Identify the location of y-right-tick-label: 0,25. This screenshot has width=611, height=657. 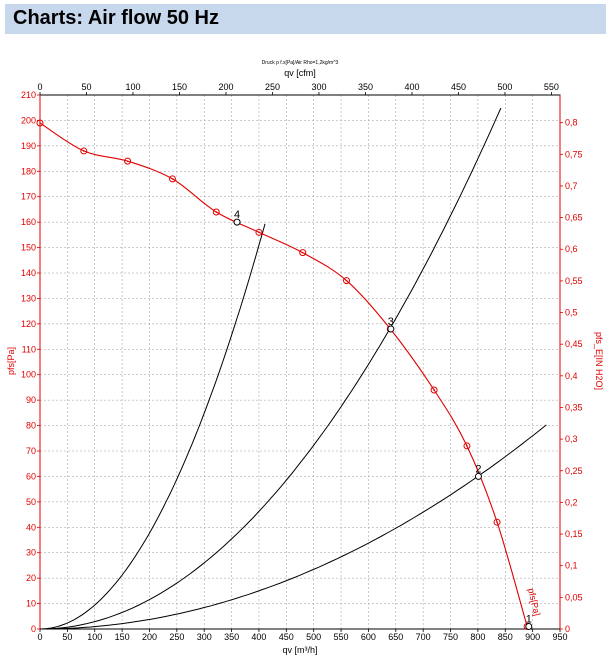
(574, 471).